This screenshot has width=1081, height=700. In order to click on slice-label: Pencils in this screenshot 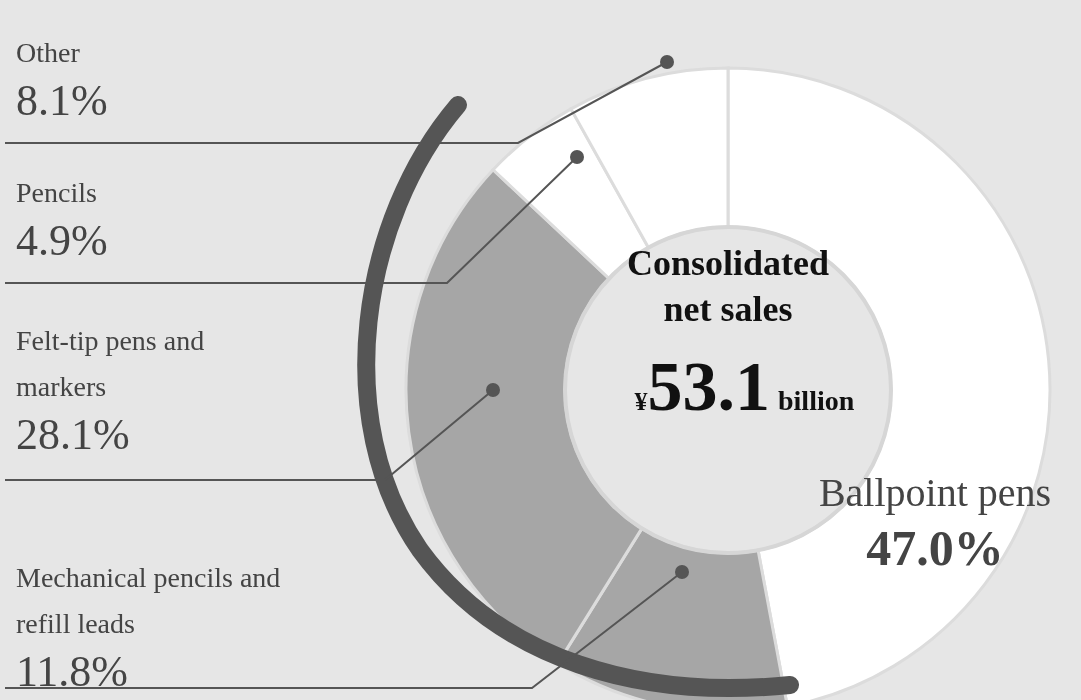, I will do `click(57, 193)`.